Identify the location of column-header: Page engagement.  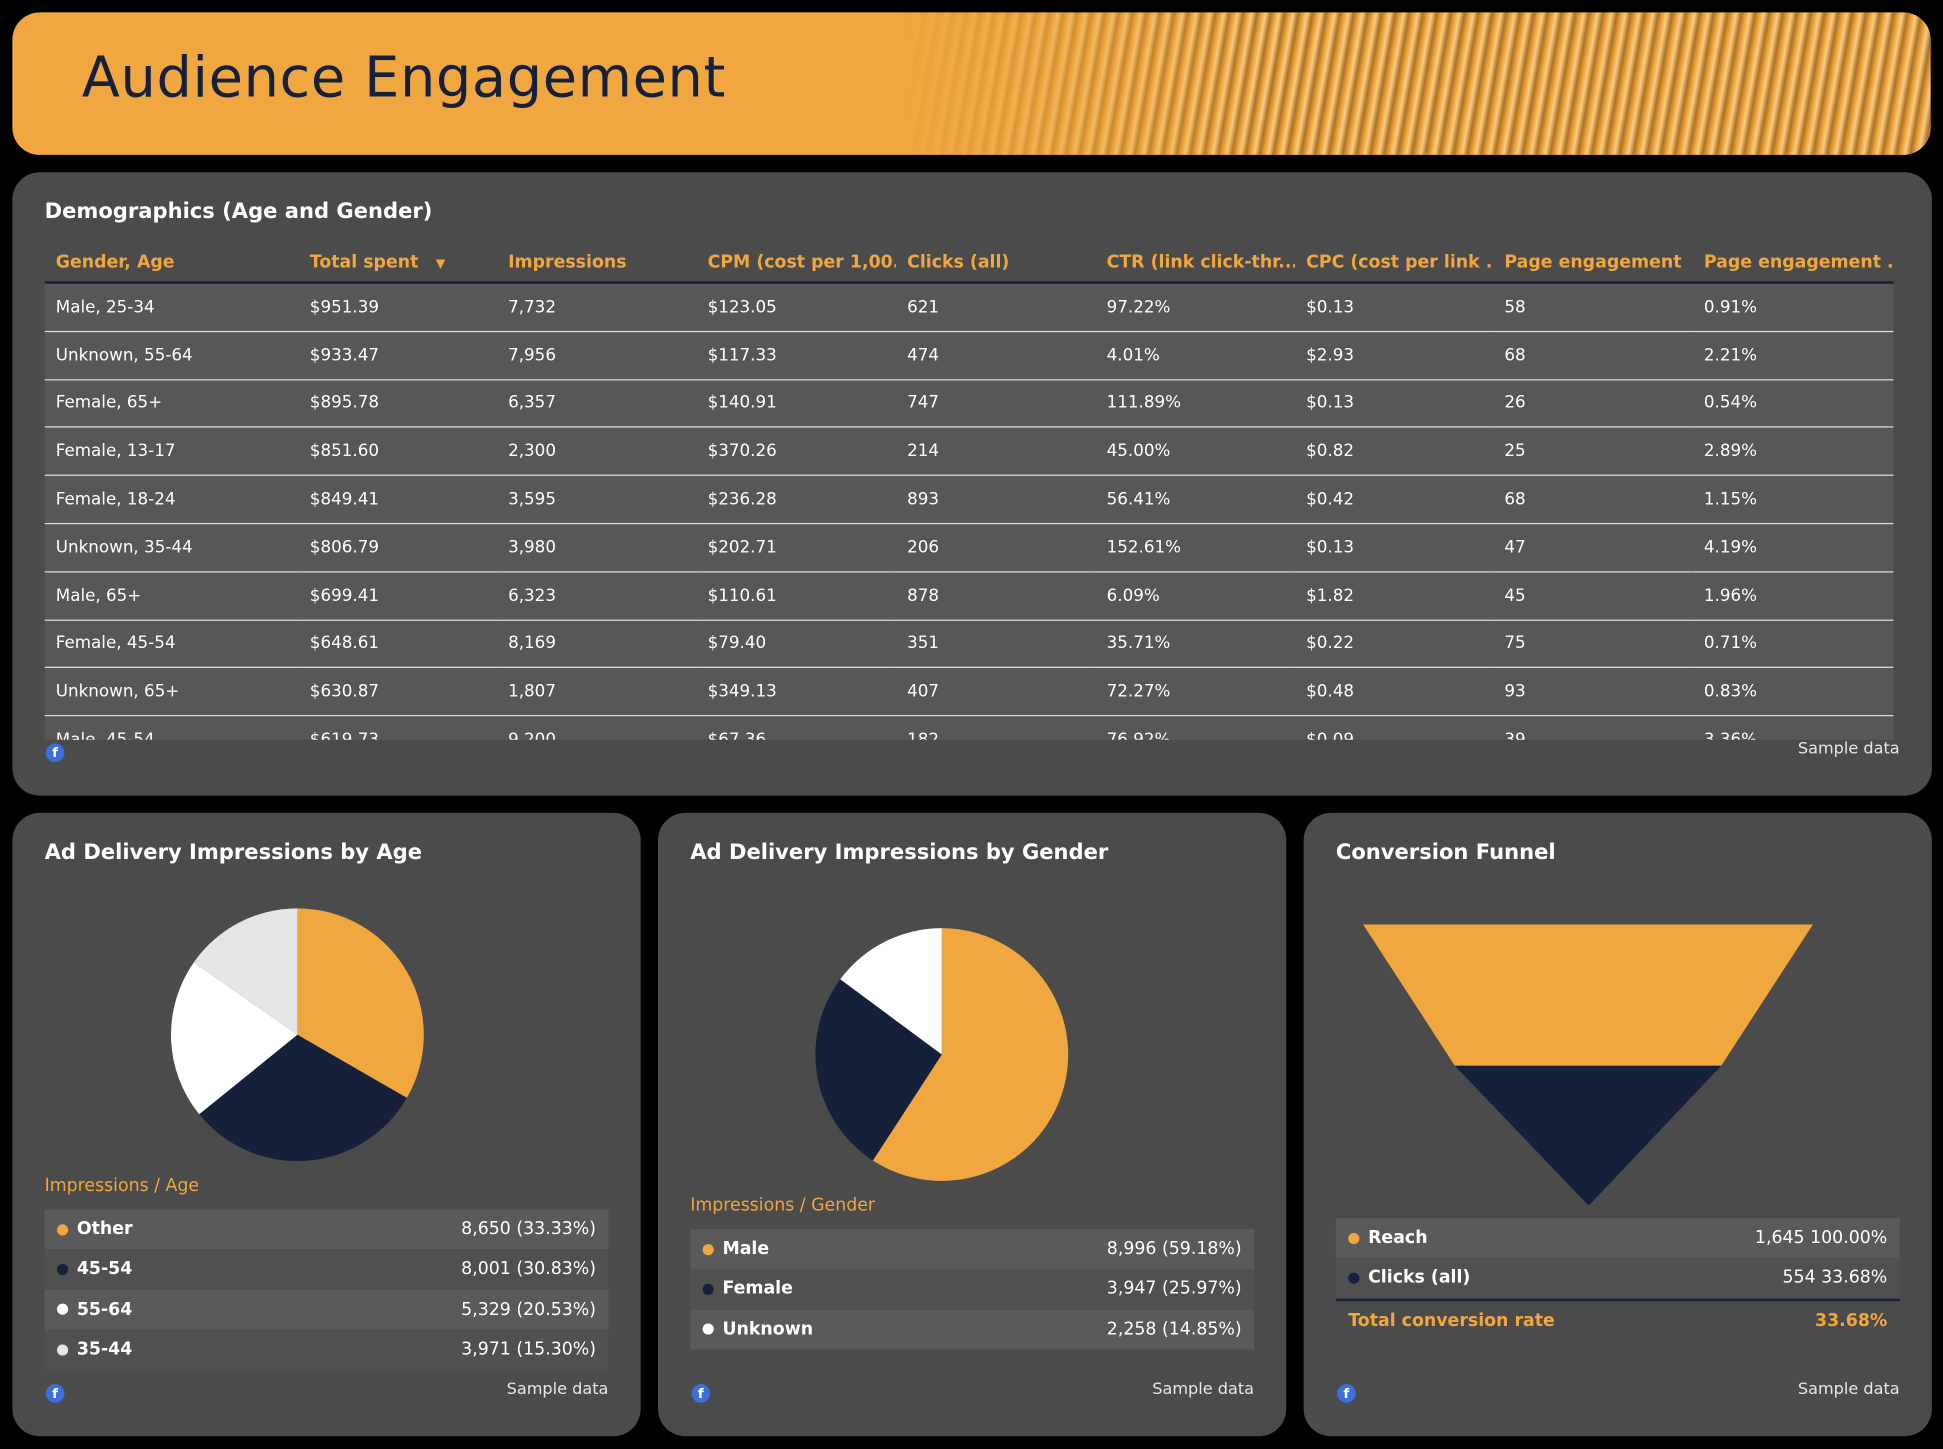
(1593, 264).